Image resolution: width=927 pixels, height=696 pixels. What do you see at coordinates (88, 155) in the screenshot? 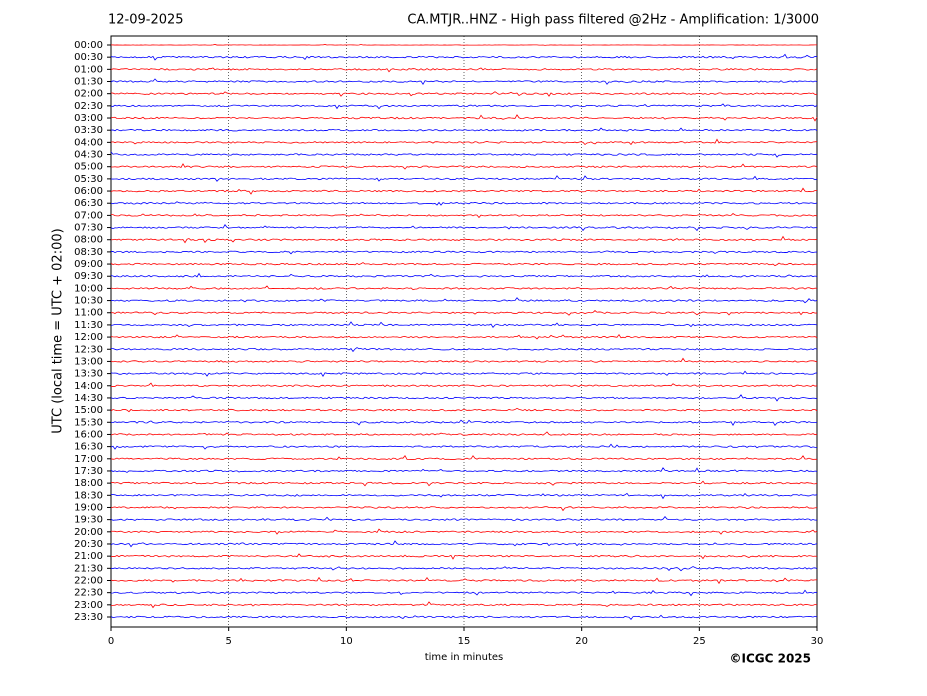
I see `y-tick-label: 04:30` at bounding box center [88, 155].